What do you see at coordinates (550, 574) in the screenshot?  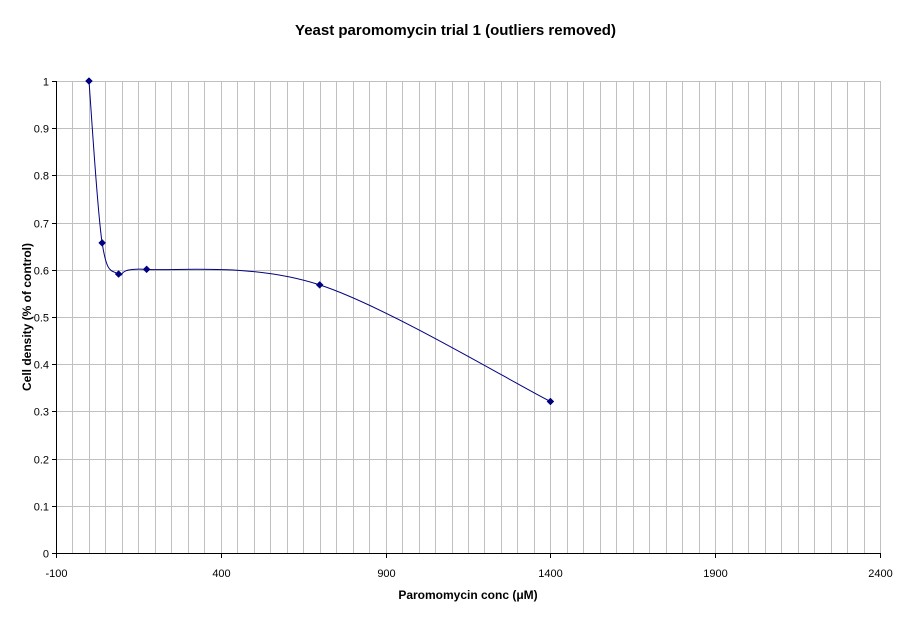 I see `x-tick-label: 1400` at bounding box center [550, 574].